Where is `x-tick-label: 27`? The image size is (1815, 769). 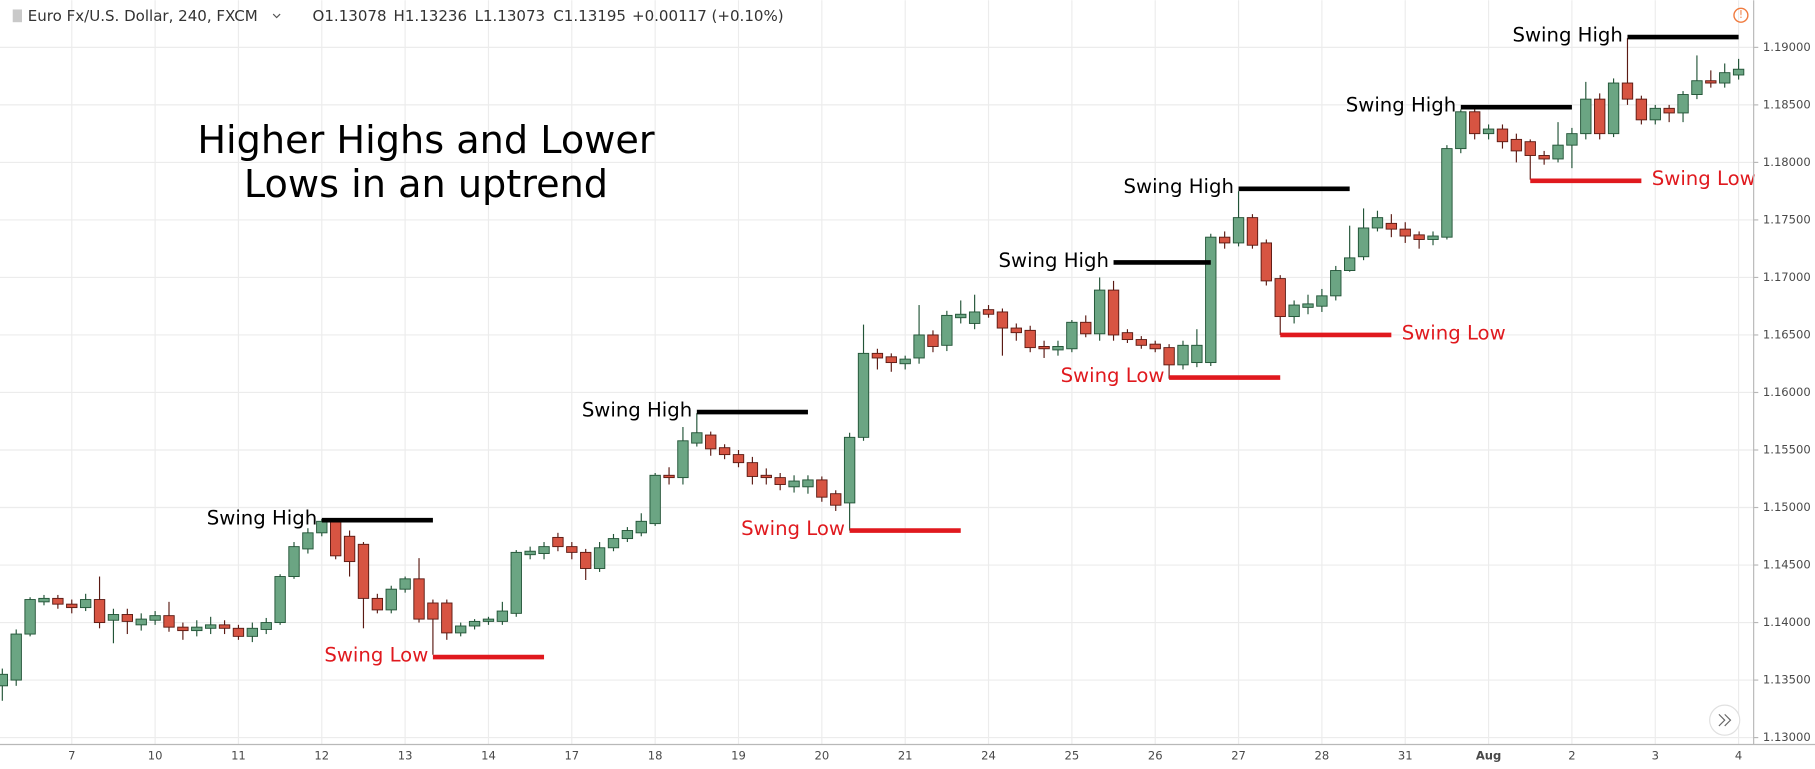
x-tick-label: 27 is located at coordinates (1238, 756).